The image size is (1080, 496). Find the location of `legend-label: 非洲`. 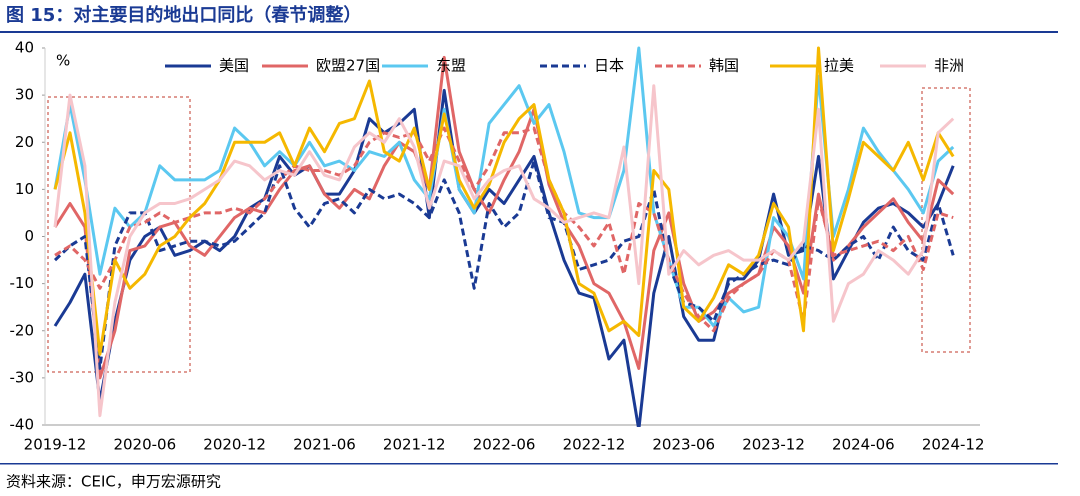

legend-label: 非洲 is located at coordinates (949, 66).